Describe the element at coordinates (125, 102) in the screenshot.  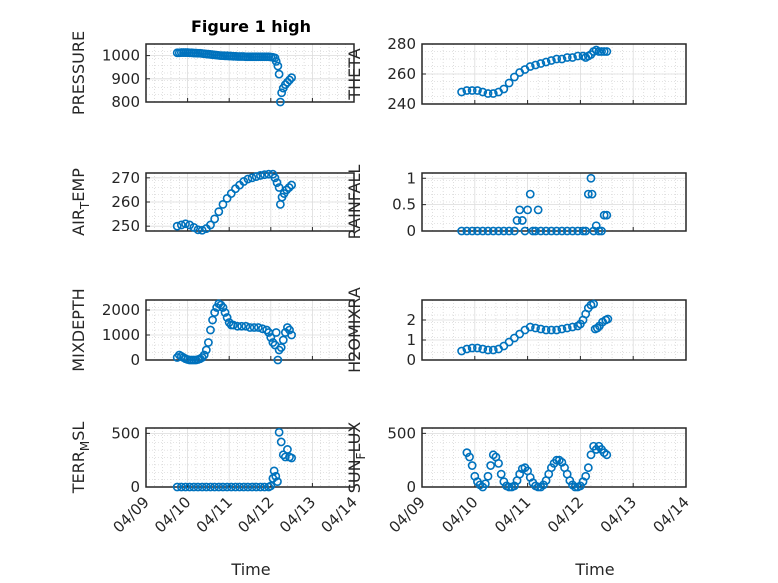
I see `y-tick-label: 800` at that location.